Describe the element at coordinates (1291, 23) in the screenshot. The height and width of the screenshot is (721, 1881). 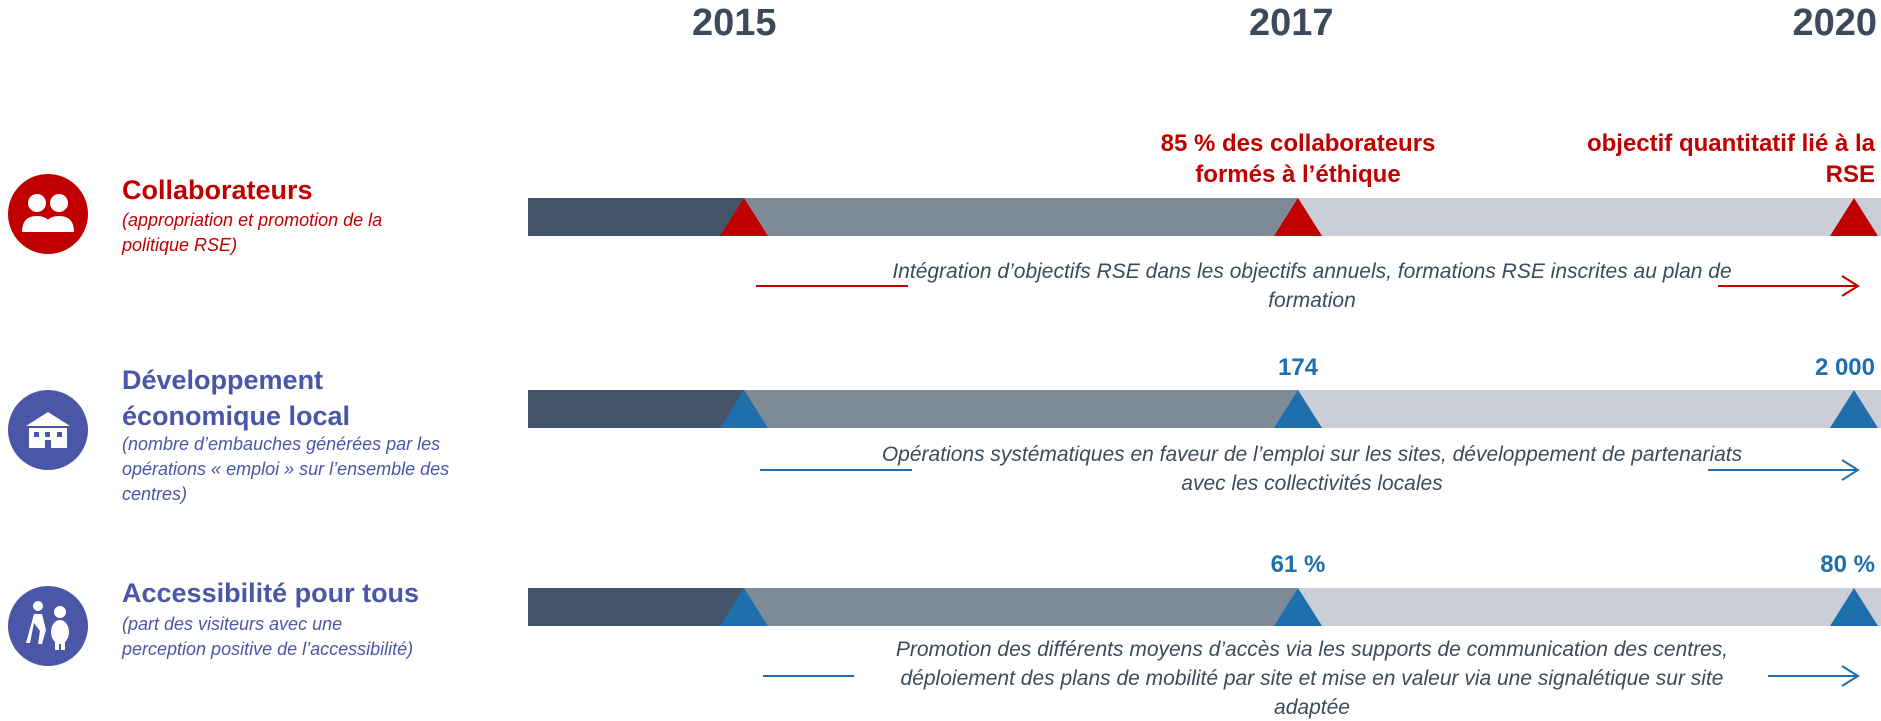
I see `year-label: 2017` at that location.